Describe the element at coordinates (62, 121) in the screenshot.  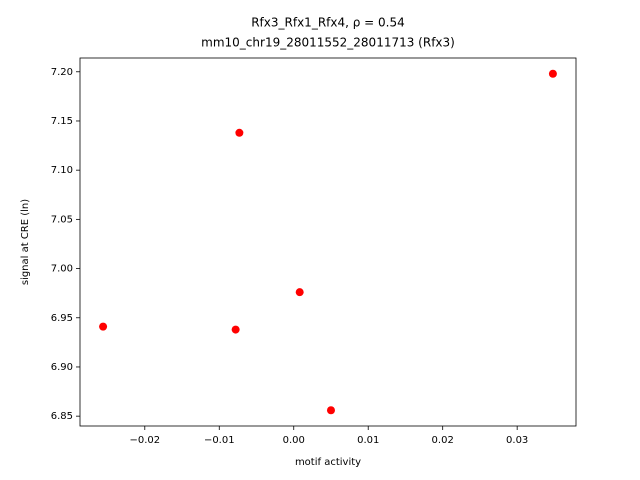
I see `y-tick-label: 7.15` at that location.